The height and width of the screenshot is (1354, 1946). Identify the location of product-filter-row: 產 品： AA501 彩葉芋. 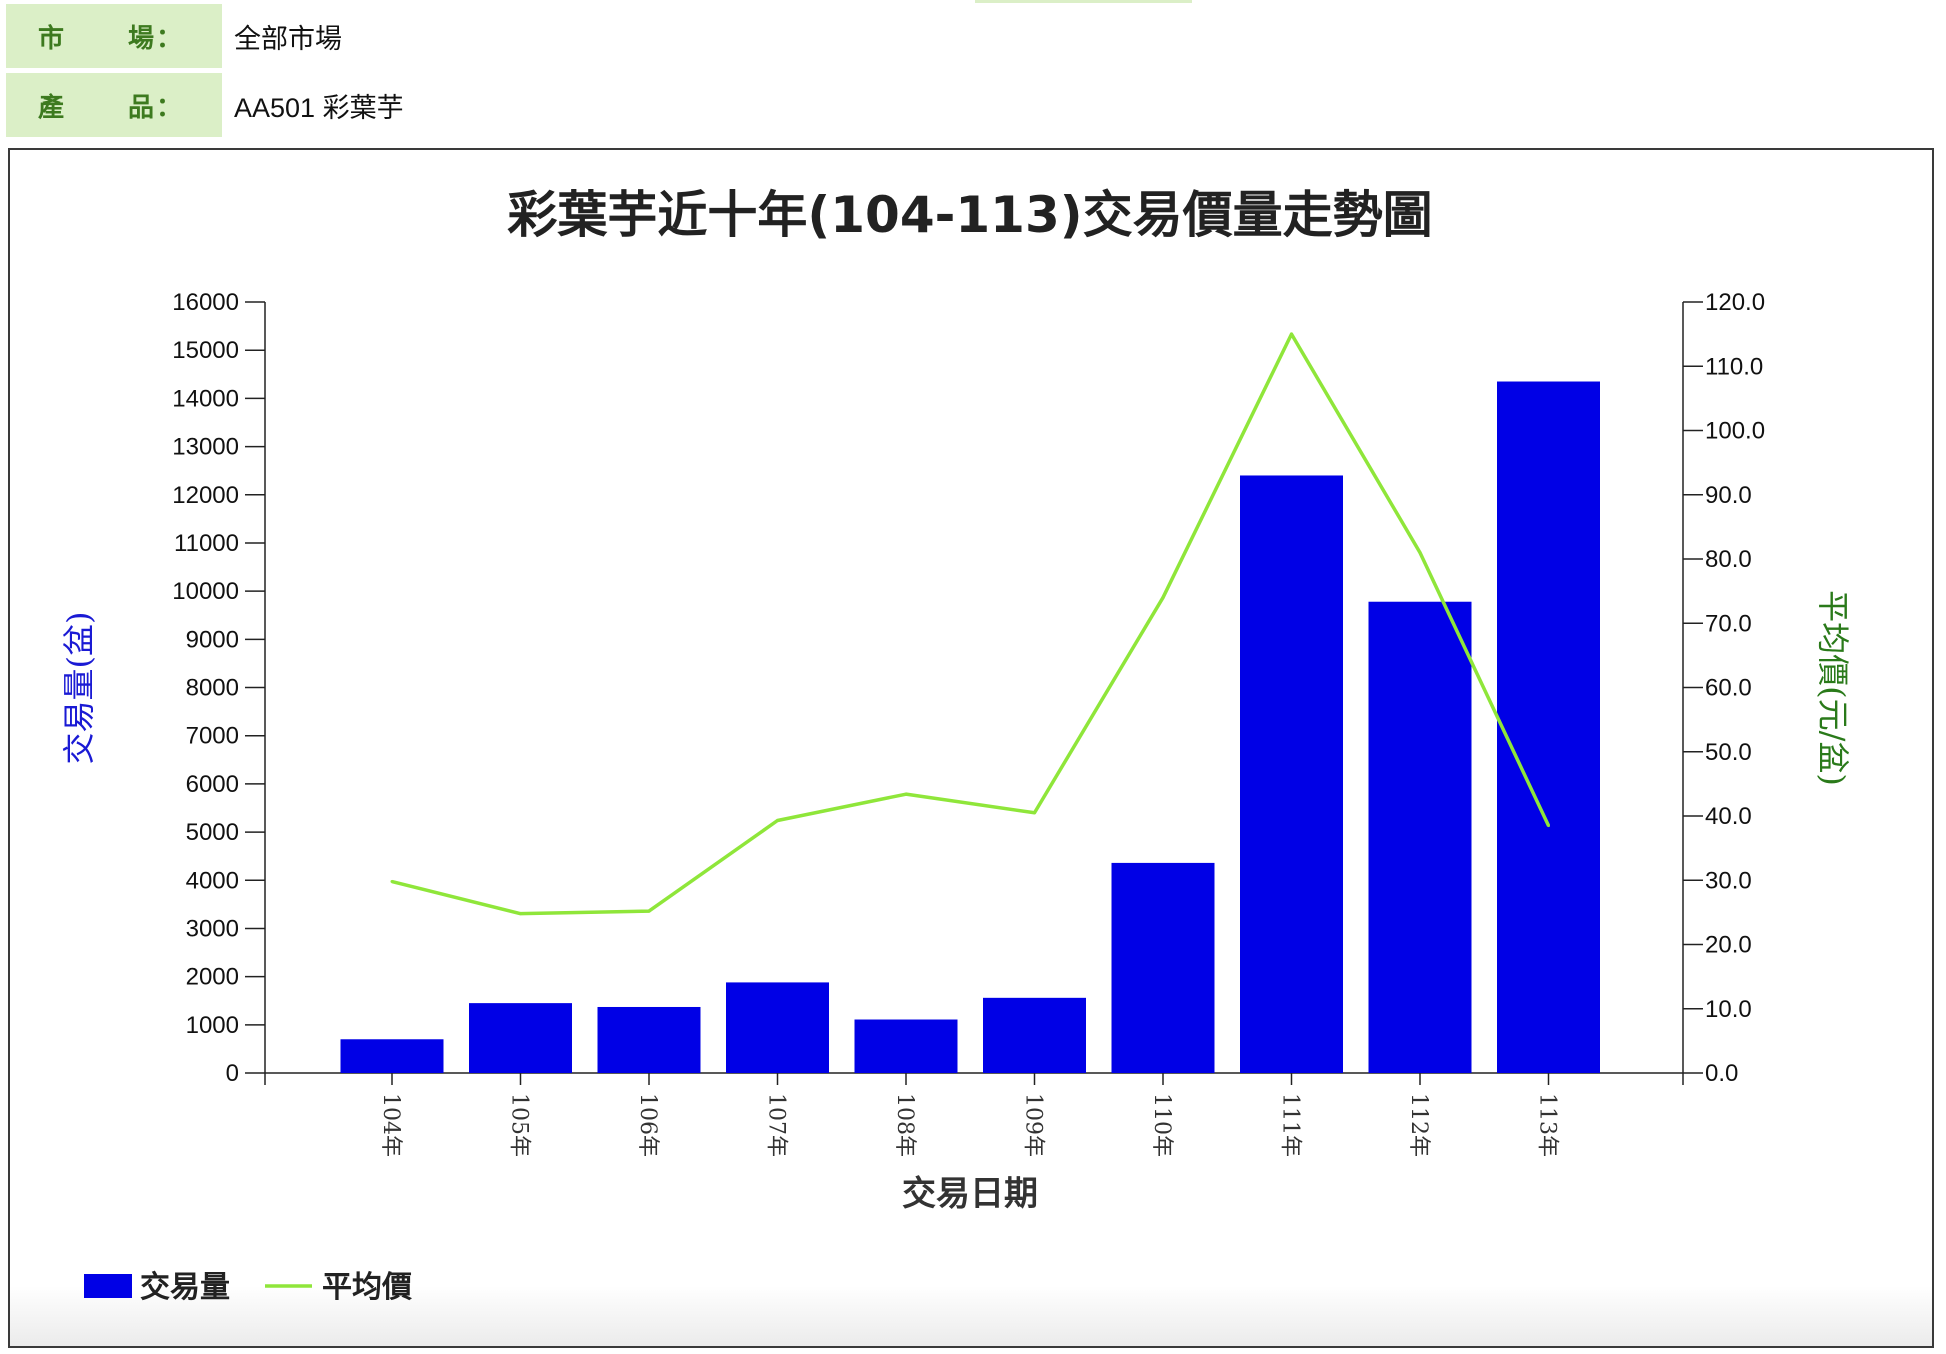
(205, 105).